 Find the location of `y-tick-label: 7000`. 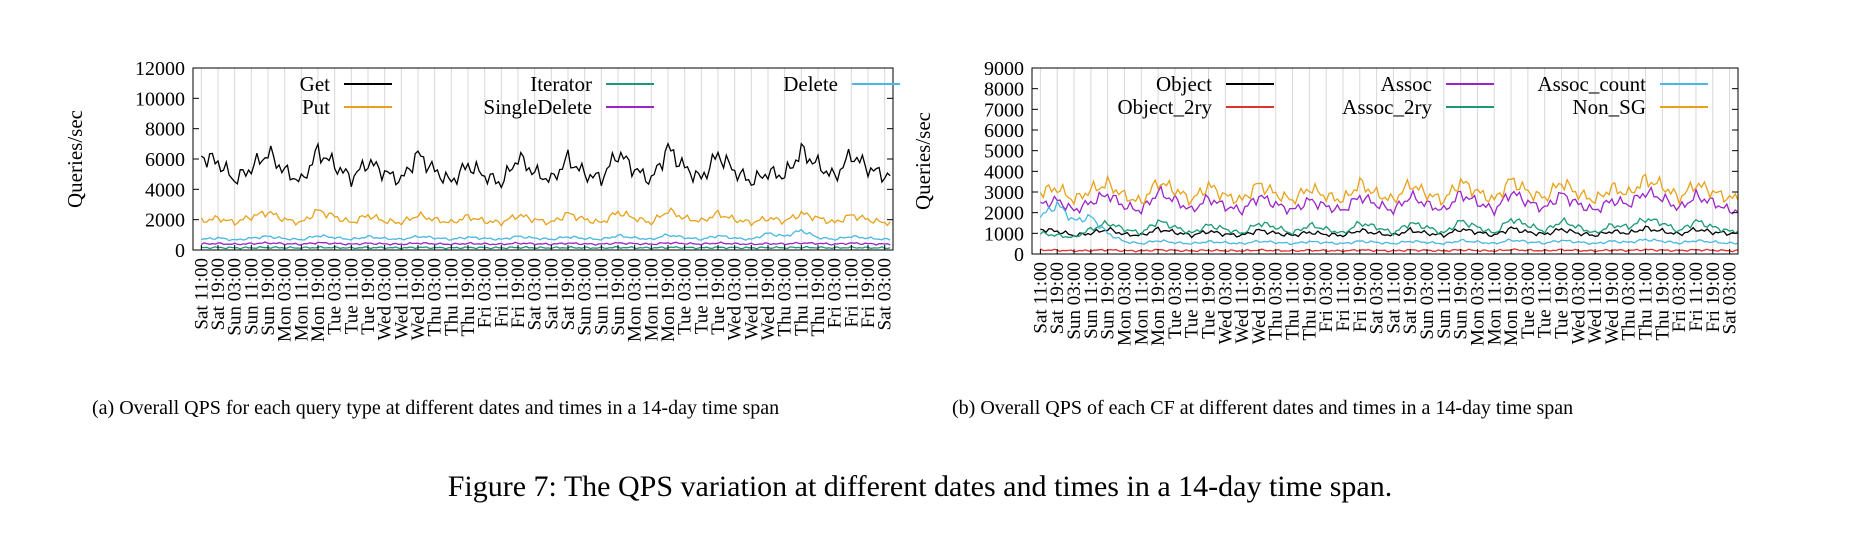

y-tick-label: 7000 is located at coordinates (1004, 110).